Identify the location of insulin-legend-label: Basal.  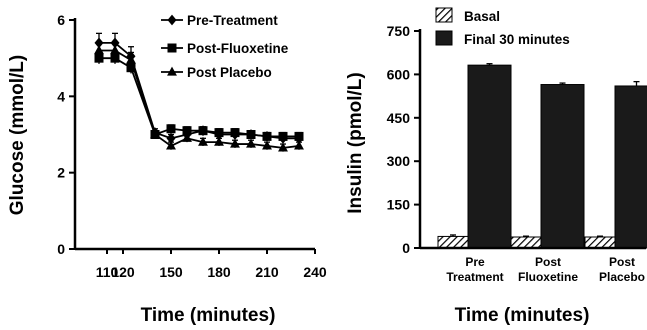
(482, 16).